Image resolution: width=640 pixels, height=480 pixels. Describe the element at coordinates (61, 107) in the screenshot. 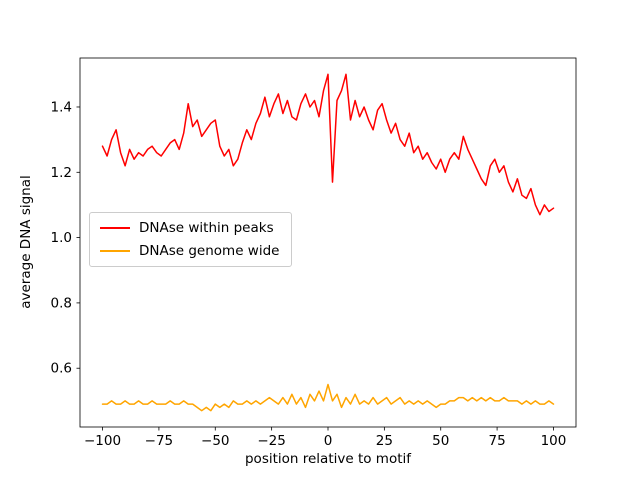

I see `y-tick-label: 1.4` at that location.